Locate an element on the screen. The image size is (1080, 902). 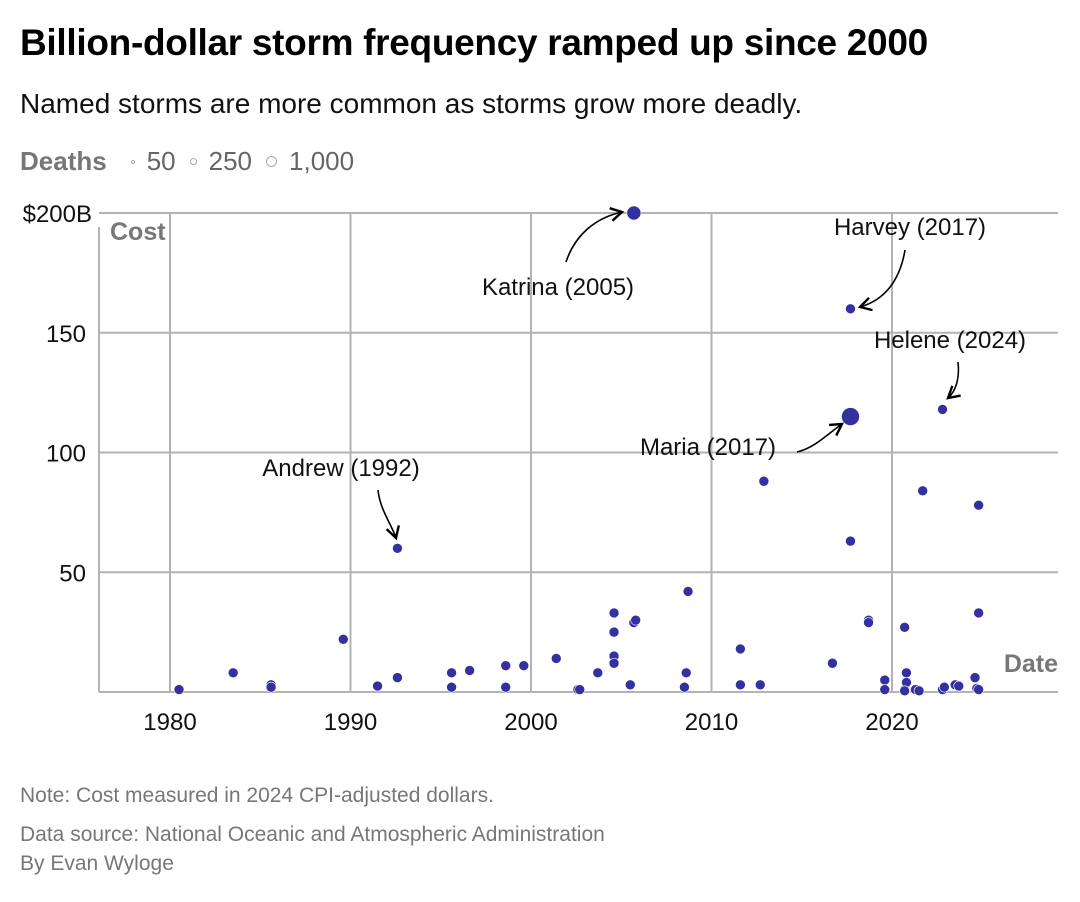
size-legend: Deaths 50 250 1,000 is located at coordinates (187, 161).